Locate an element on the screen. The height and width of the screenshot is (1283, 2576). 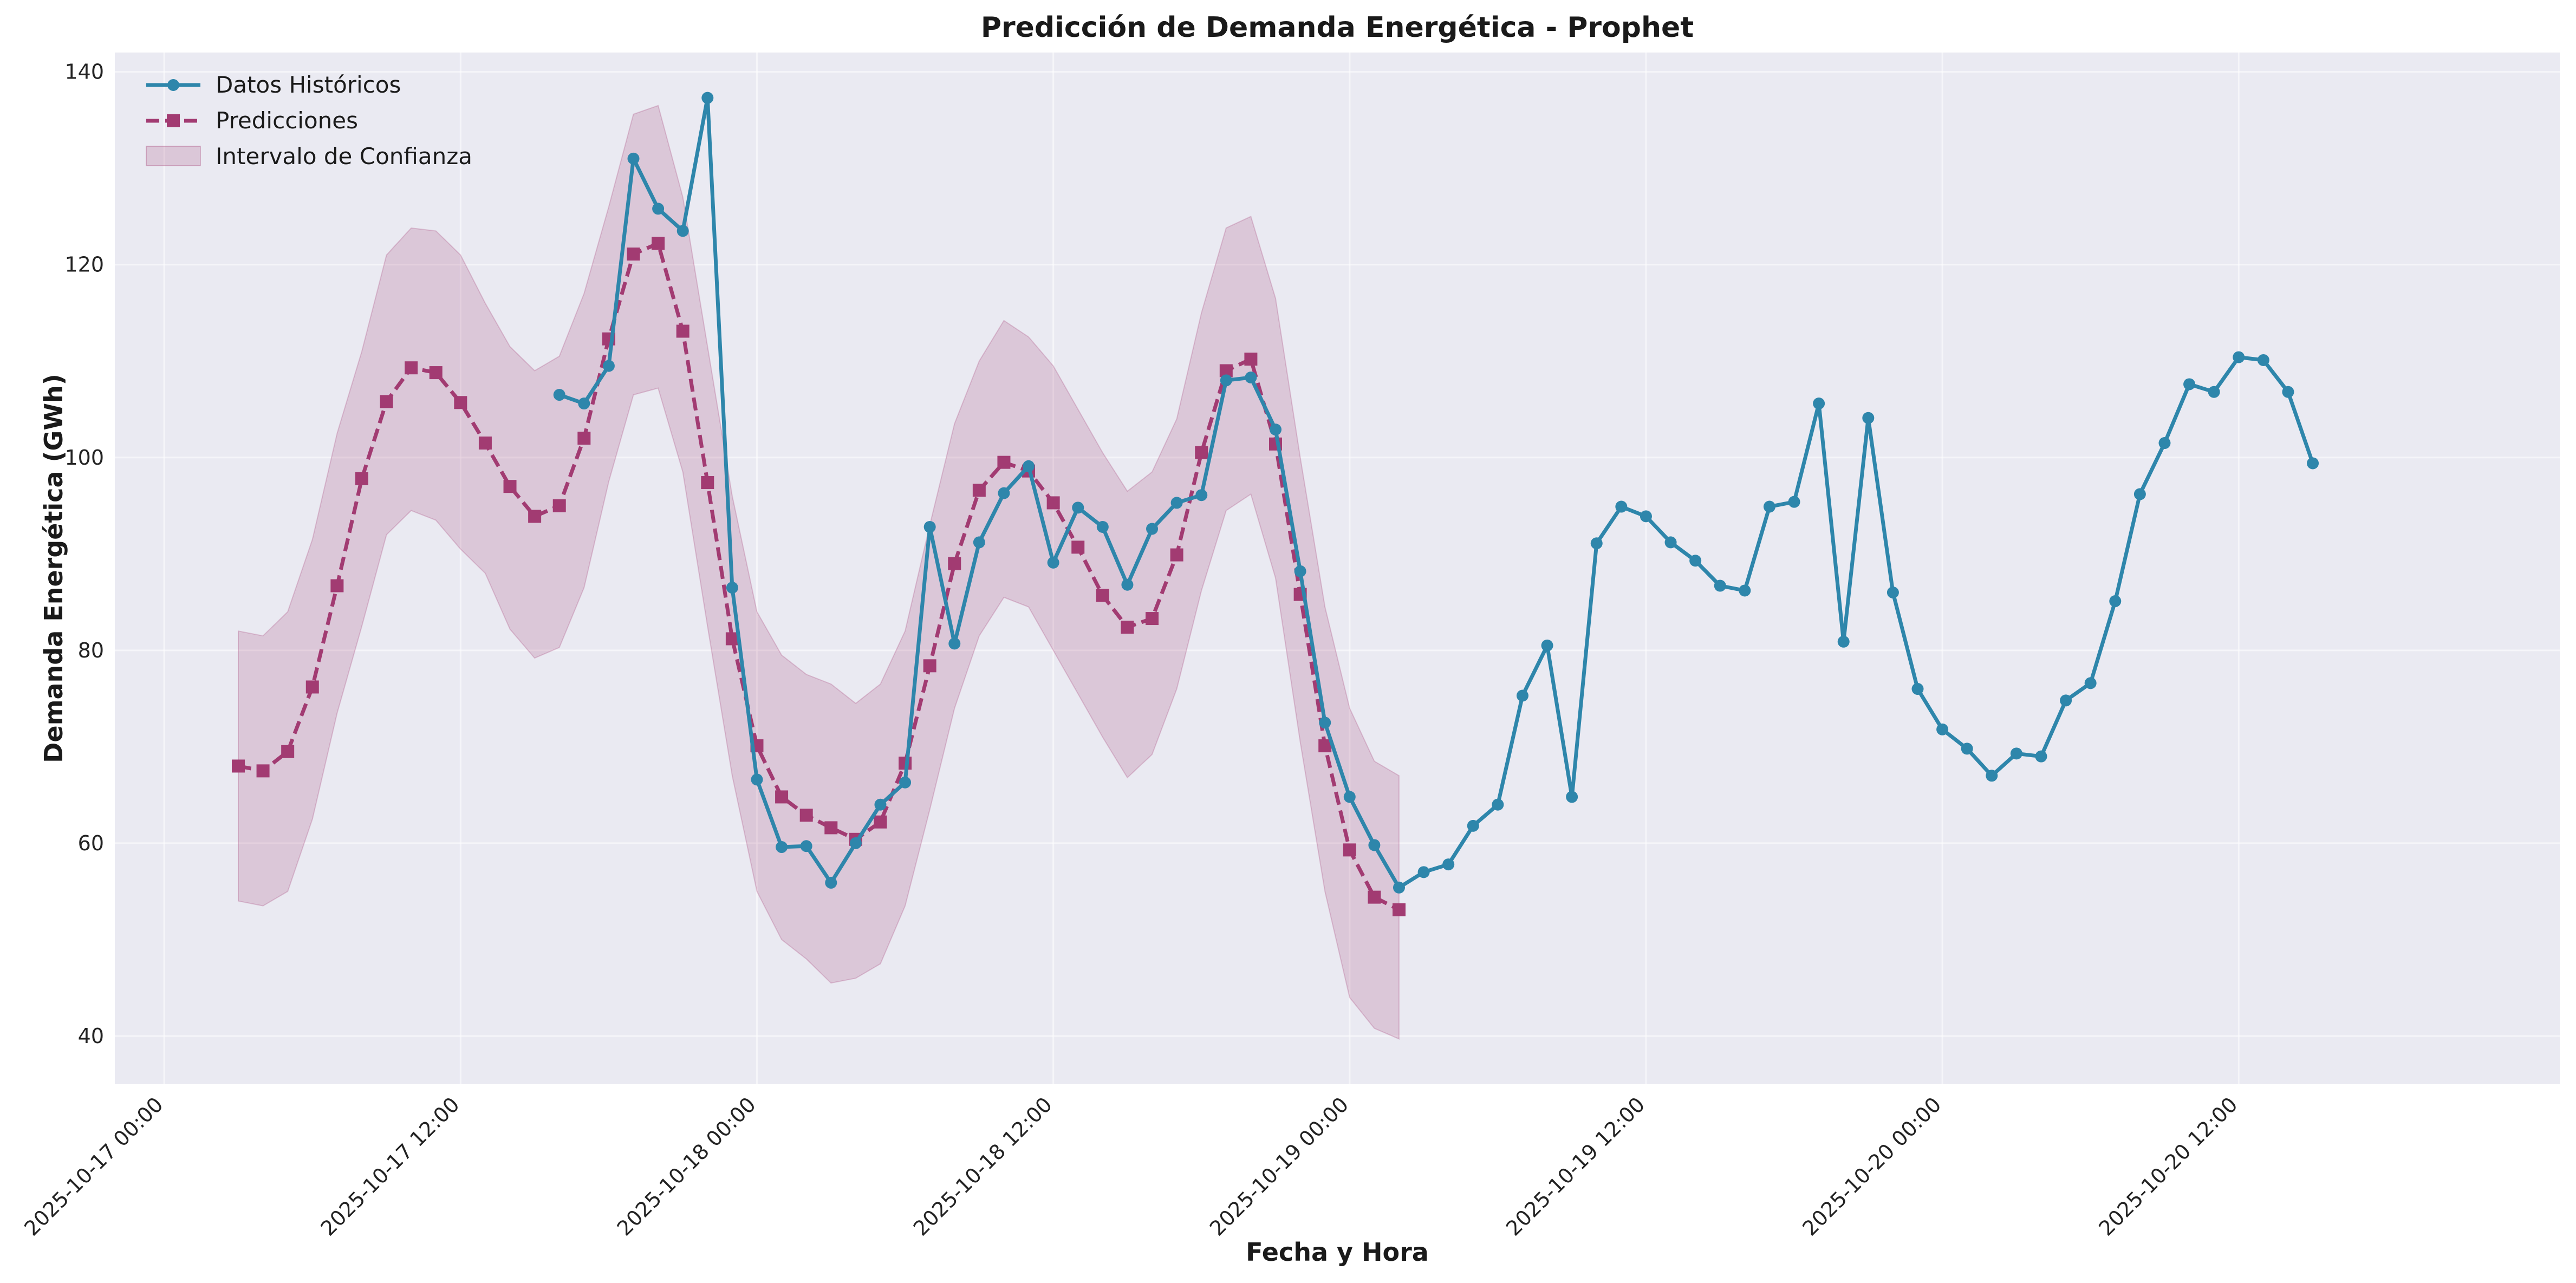
y-tick-label: 60 is located at coordinates (91, 843).